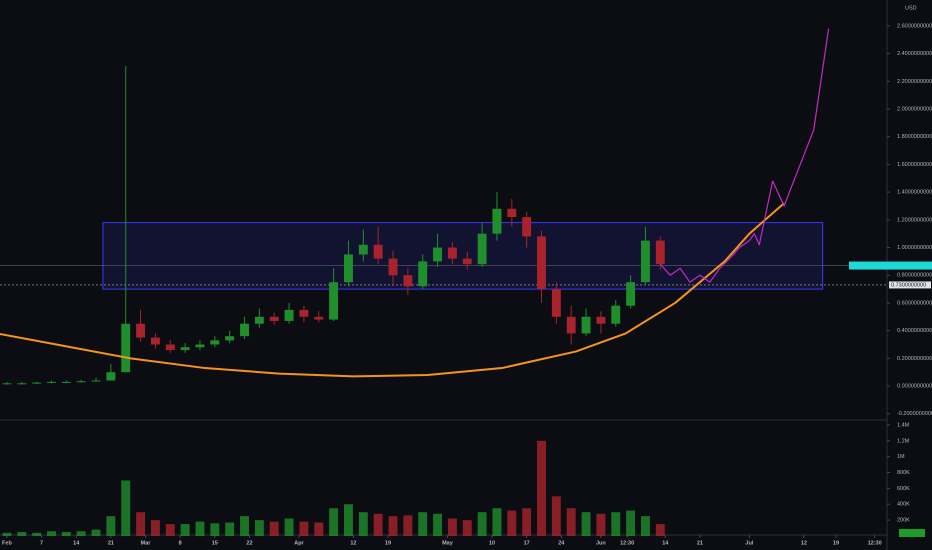  I want to click on last-price-marker, so click(890, 265).